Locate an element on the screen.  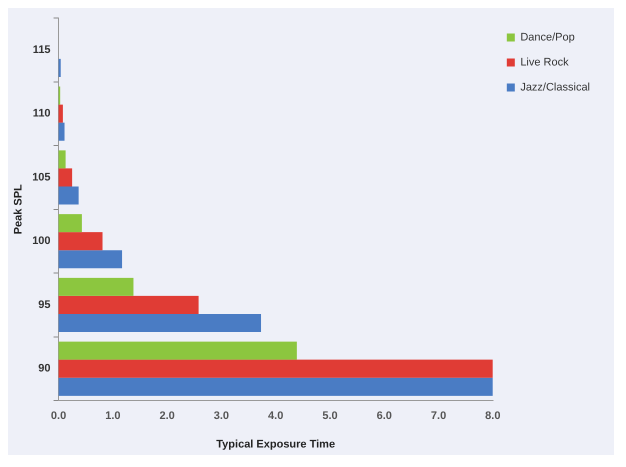
y-tick-label: 110 is located at coordinates (41, 114).